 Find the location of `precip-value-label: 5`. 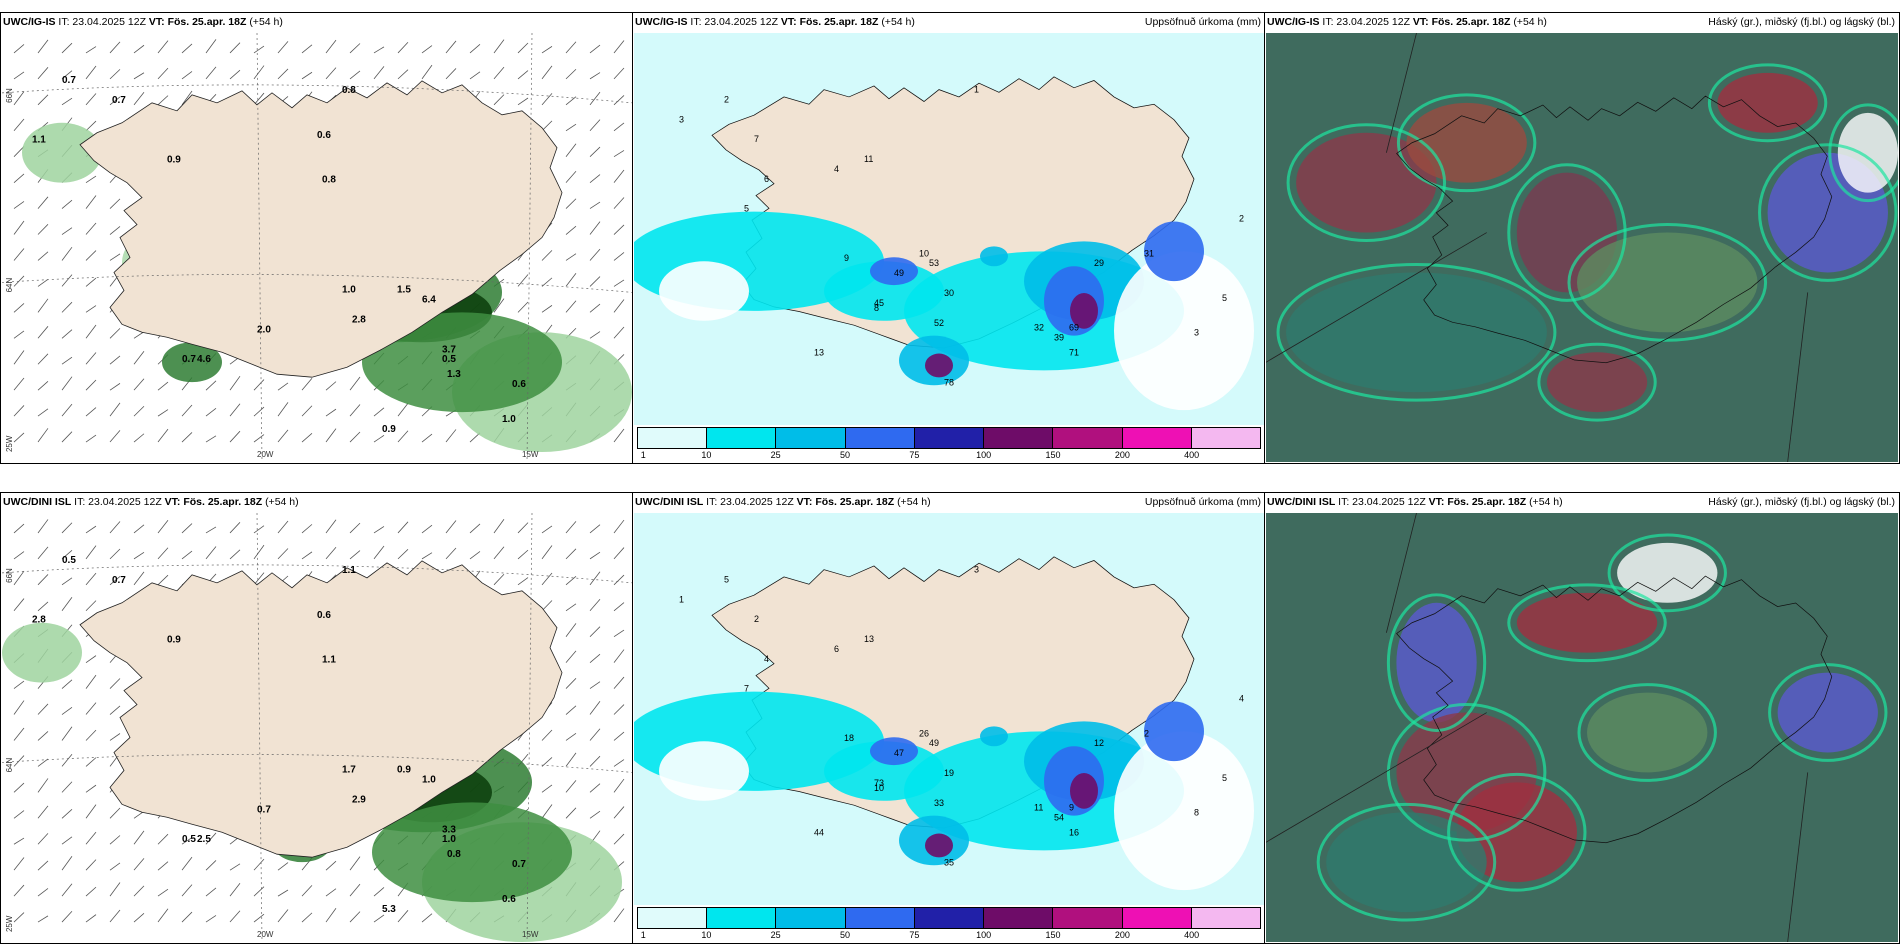

precip-value-label: 5 is located at coordinates (726, 579).